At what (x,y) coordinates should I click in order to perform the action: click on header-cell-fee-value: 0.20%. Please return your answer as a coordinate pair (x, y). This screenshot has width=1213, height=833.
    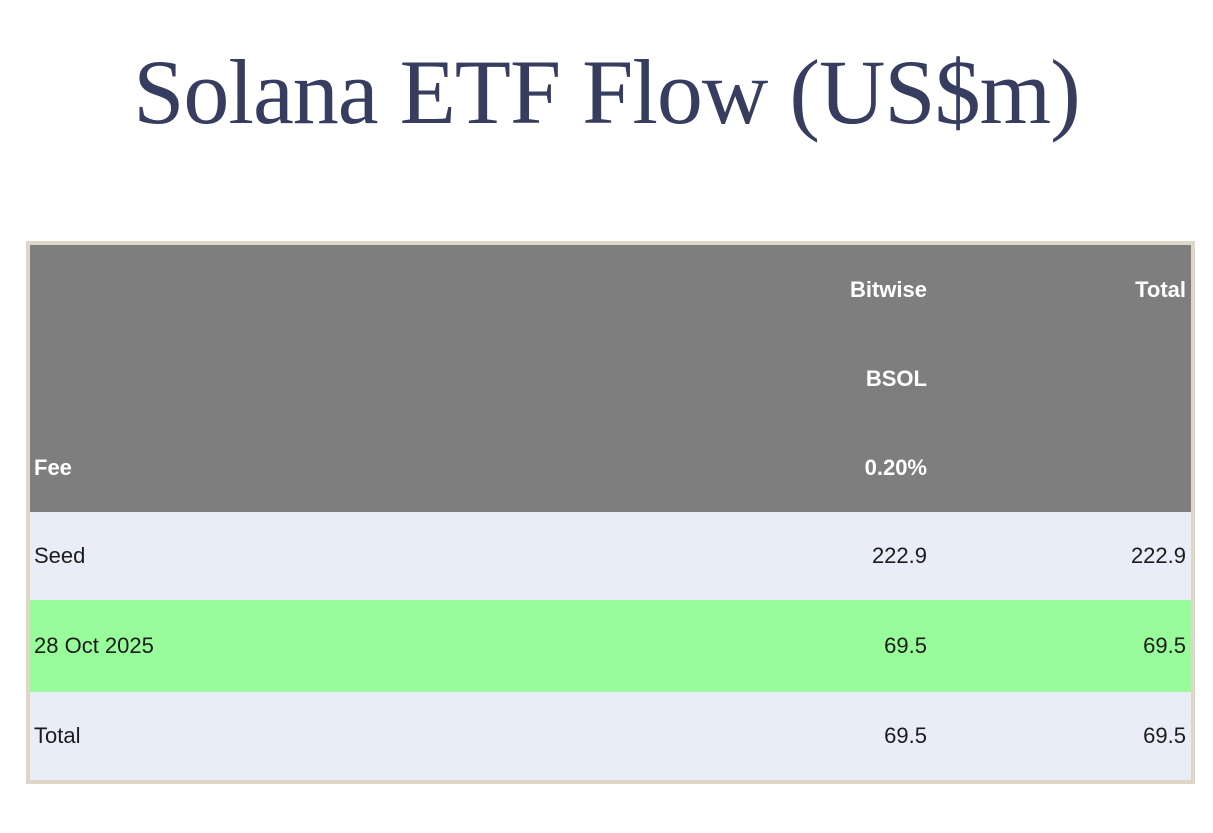
    Looking at the image, I should click on (895, 467).